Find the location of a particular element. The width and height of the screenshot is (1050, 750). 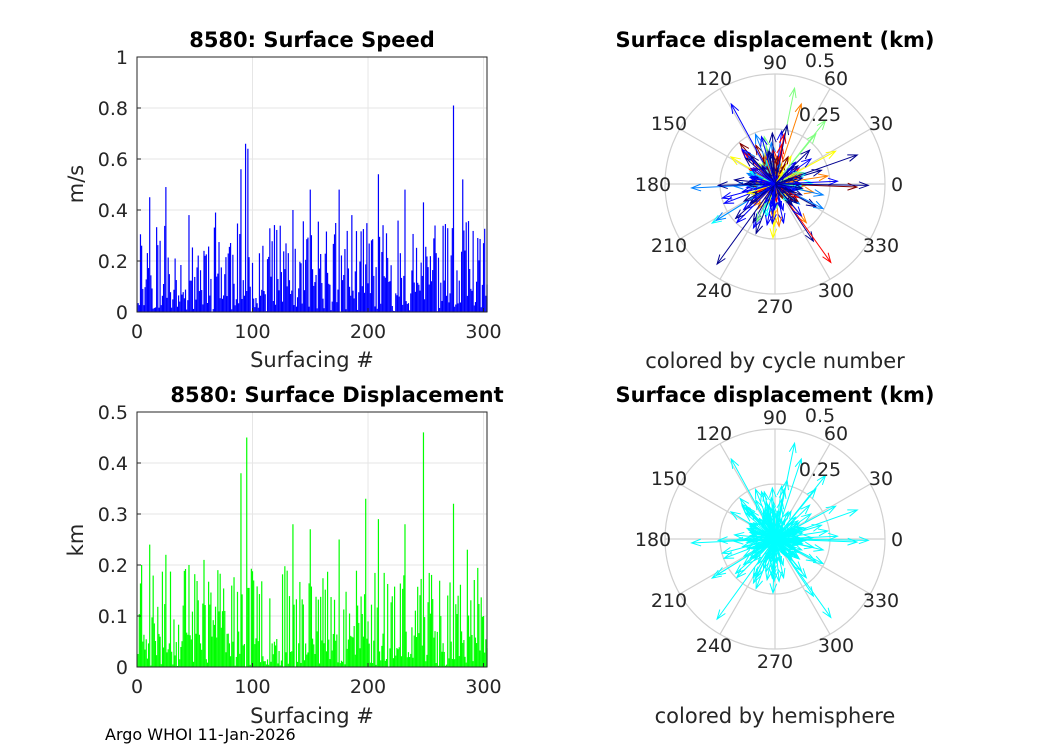

speed-chart-title: 8580: Surface Speed is located at coordinates (312, 40).